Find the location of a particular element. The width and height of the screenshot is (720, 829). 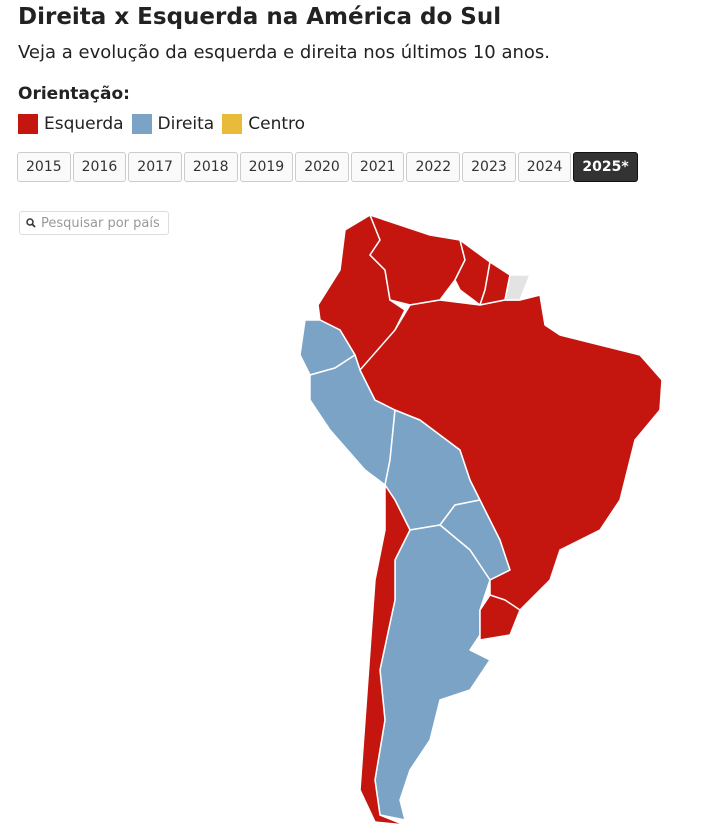

search-placeholder: Pesquisar por país is located at coordinates (100, 223).